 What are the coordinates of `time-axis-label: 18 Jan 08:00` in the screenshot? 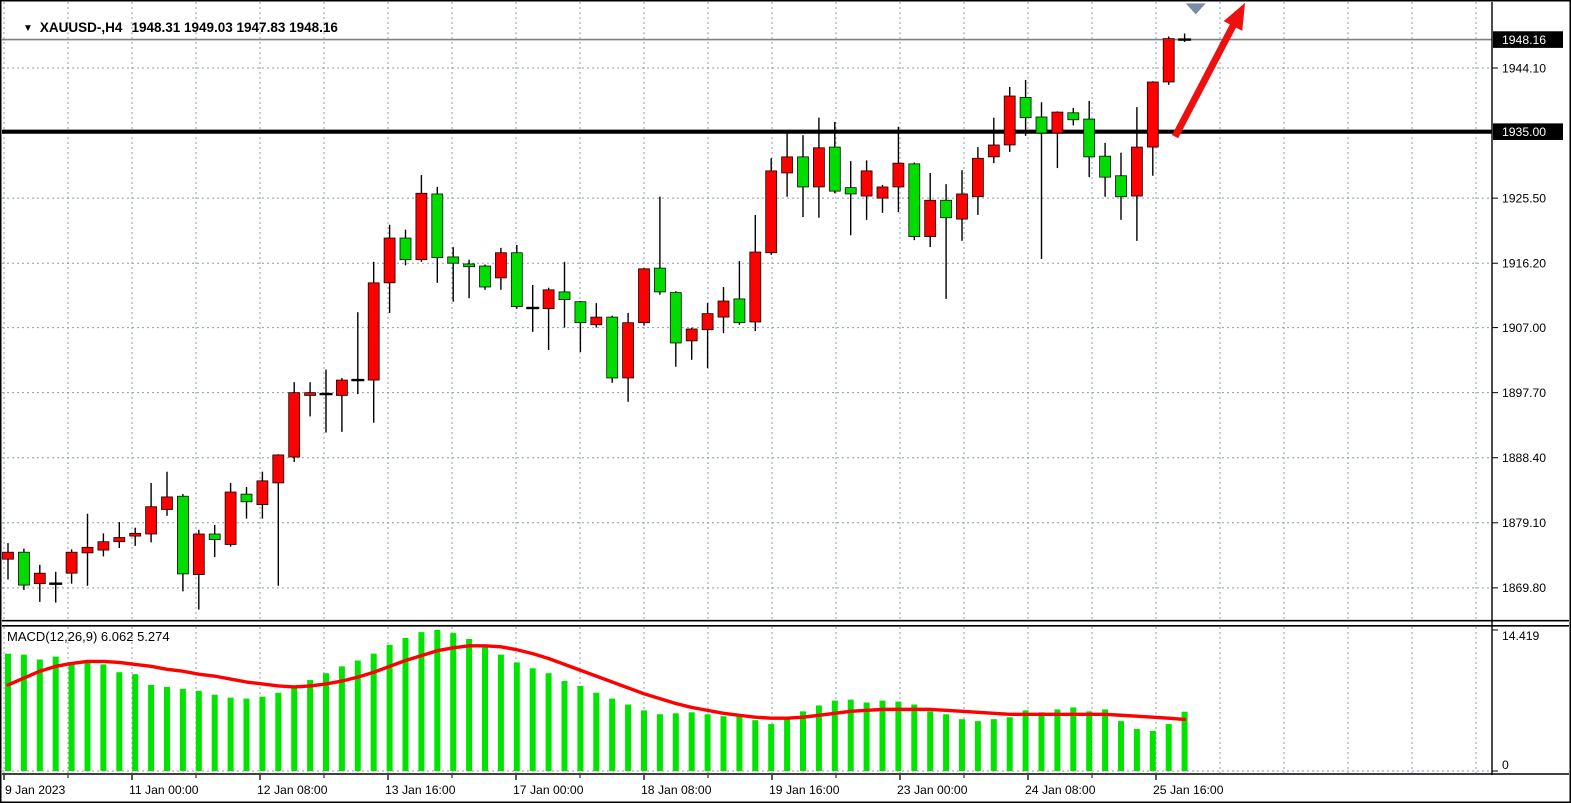 It's located at (676, 790).